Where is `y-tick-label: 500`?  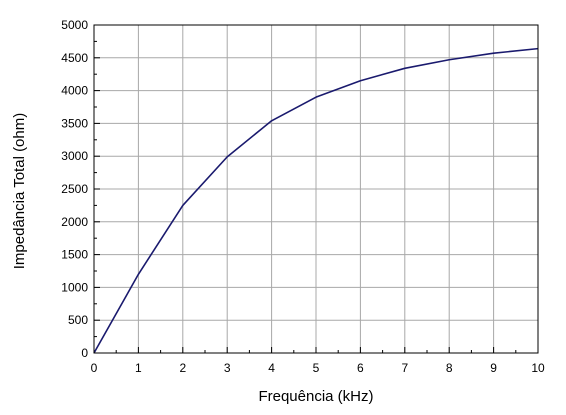 y-tick-label: 500 is located at coordinates (78, 320).